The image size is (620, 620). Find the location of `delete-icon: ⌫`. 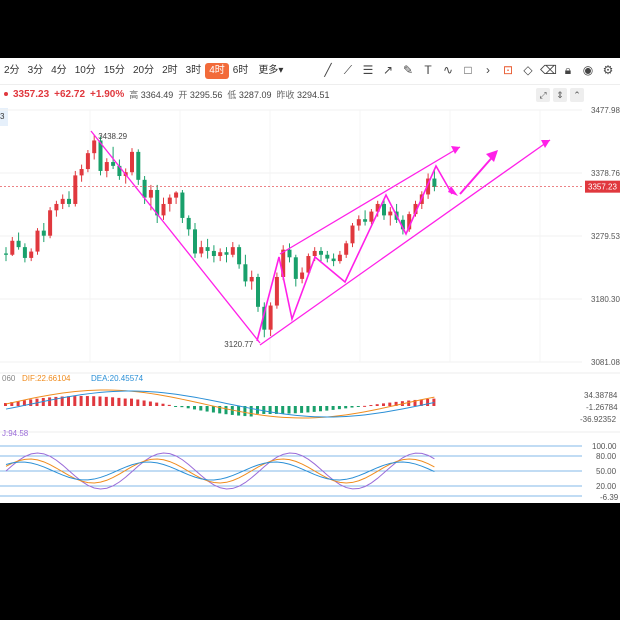

delete-icon: ⌫ is located at coordinates (548, 70).